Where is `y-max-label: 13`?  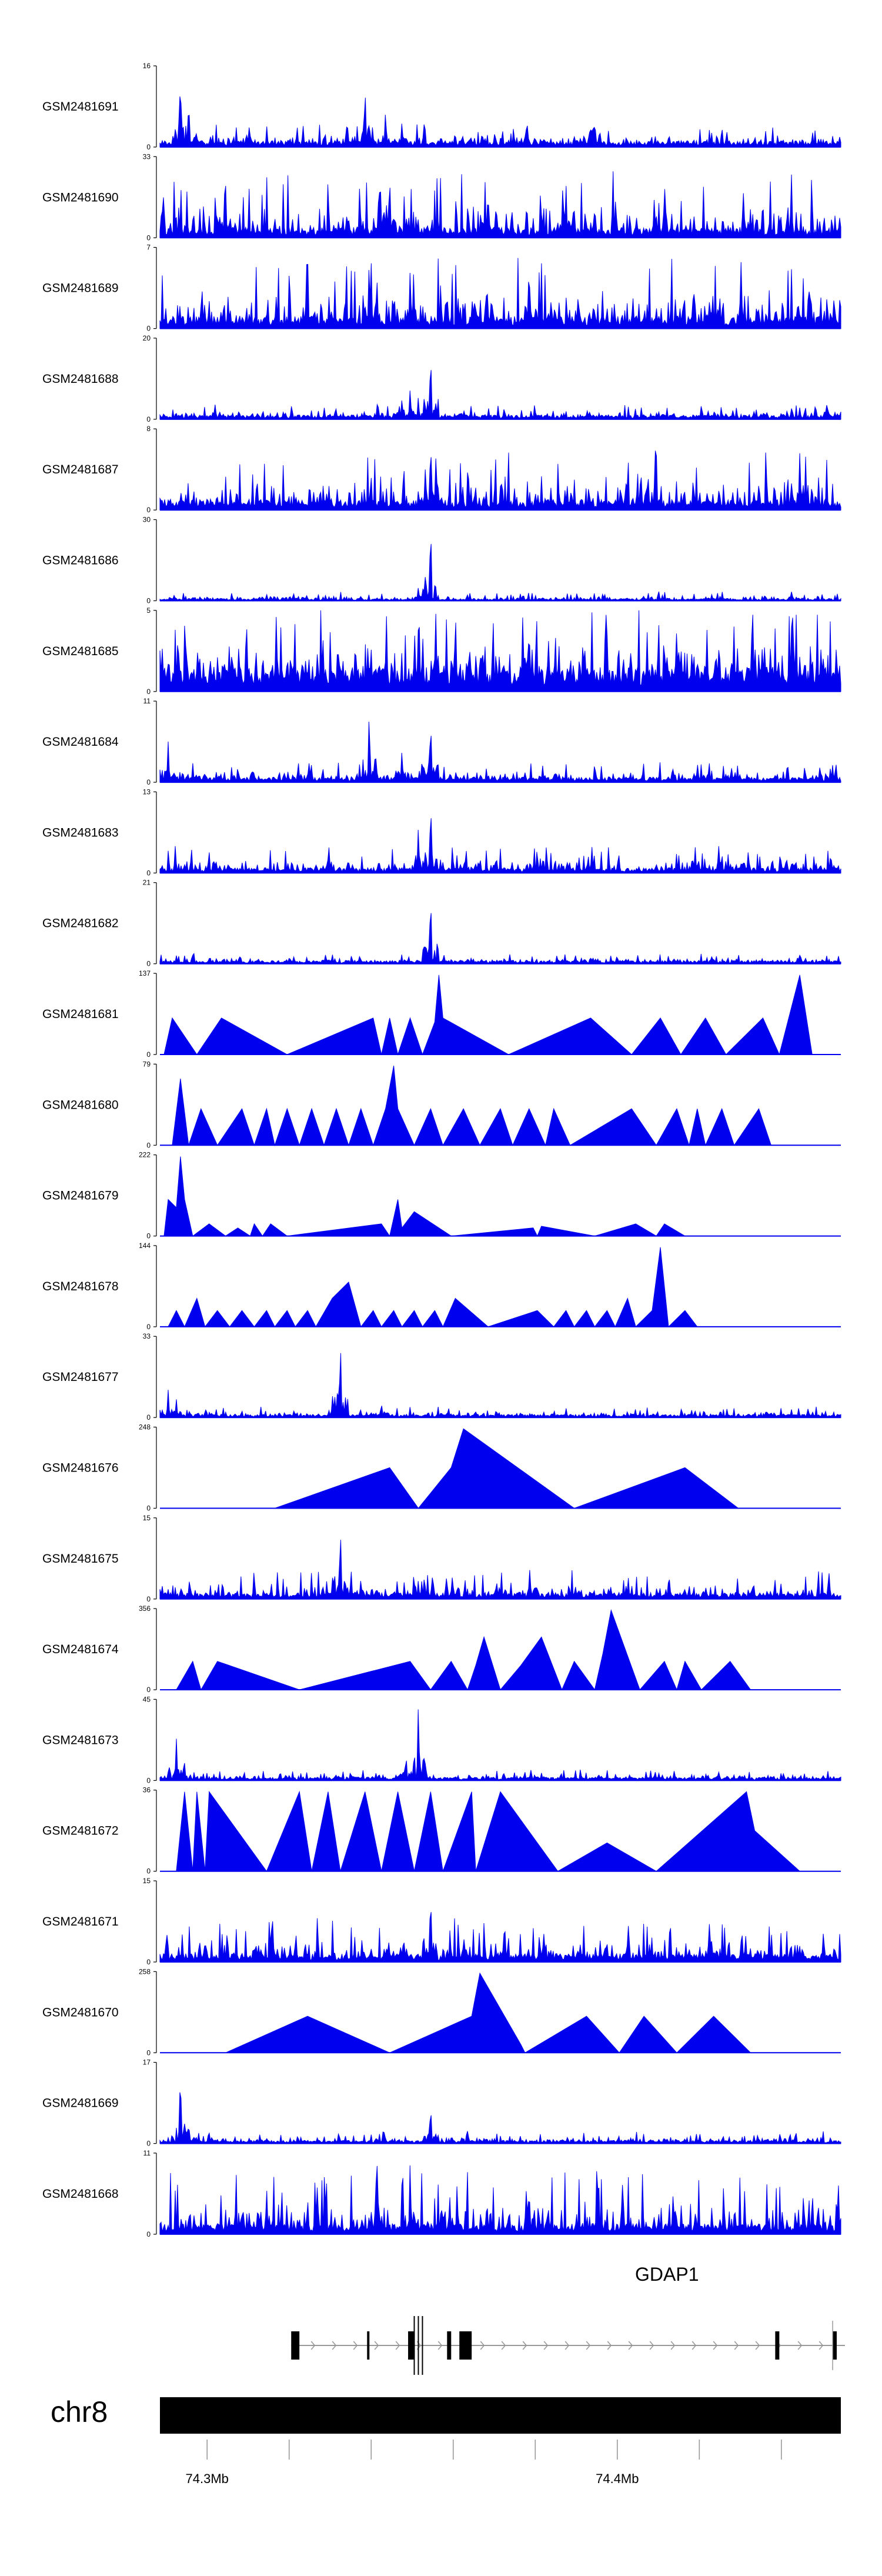
y-max-label: 13 is located at coordinates (147, 792).